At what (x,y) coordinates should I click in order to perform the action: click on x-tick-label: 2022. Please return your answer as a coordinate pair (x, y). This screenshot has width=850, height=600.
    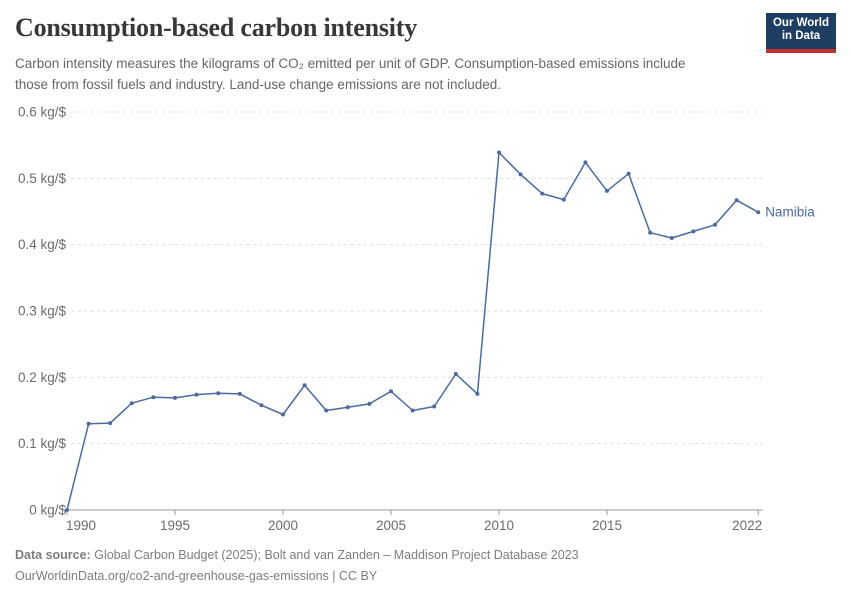
    Looking at the image, I should click on (747, 525).